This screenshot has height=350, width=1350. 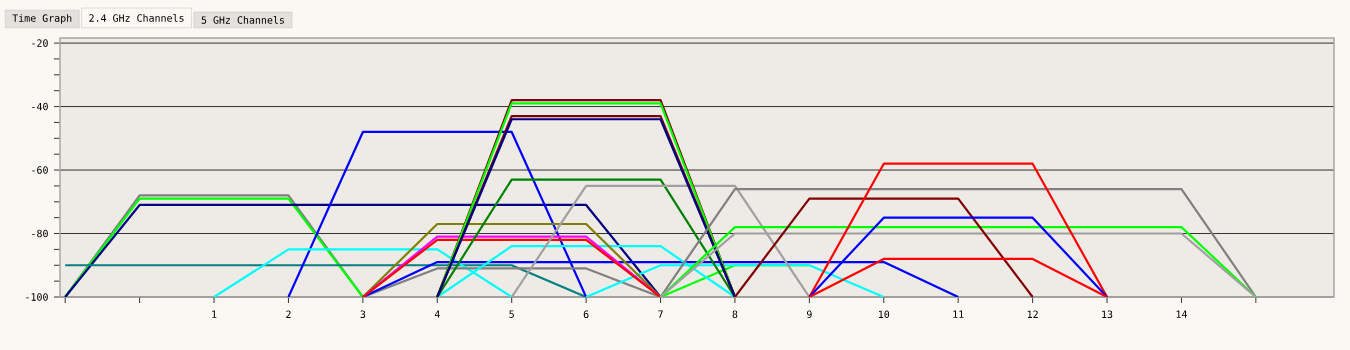 I want to click on y-tick-label: -40, so click(x=40, y=106).